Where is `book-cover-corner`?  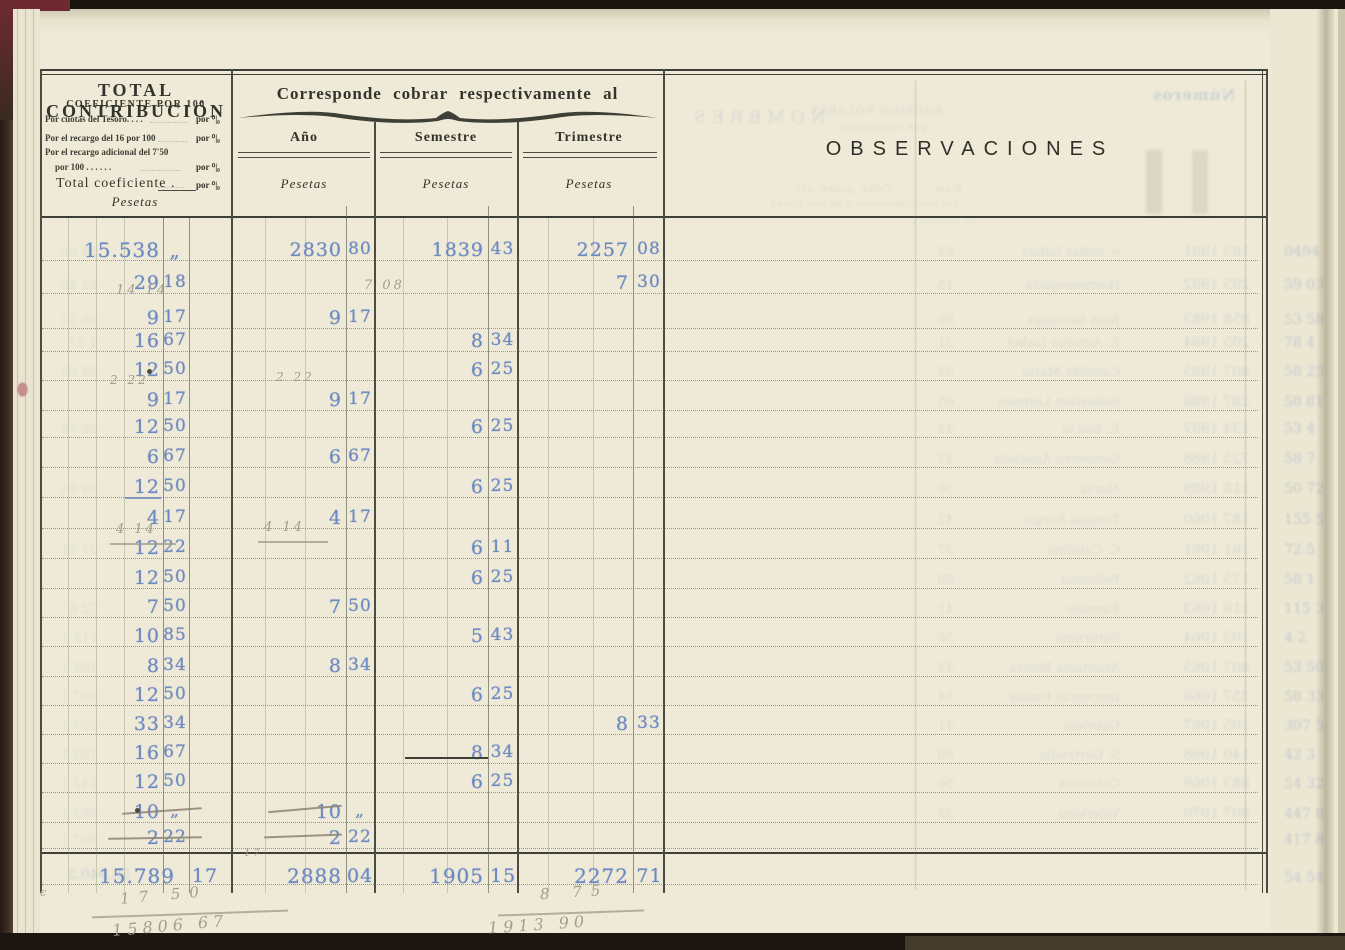 book-cover-corner is located at coordinates (35, 5).